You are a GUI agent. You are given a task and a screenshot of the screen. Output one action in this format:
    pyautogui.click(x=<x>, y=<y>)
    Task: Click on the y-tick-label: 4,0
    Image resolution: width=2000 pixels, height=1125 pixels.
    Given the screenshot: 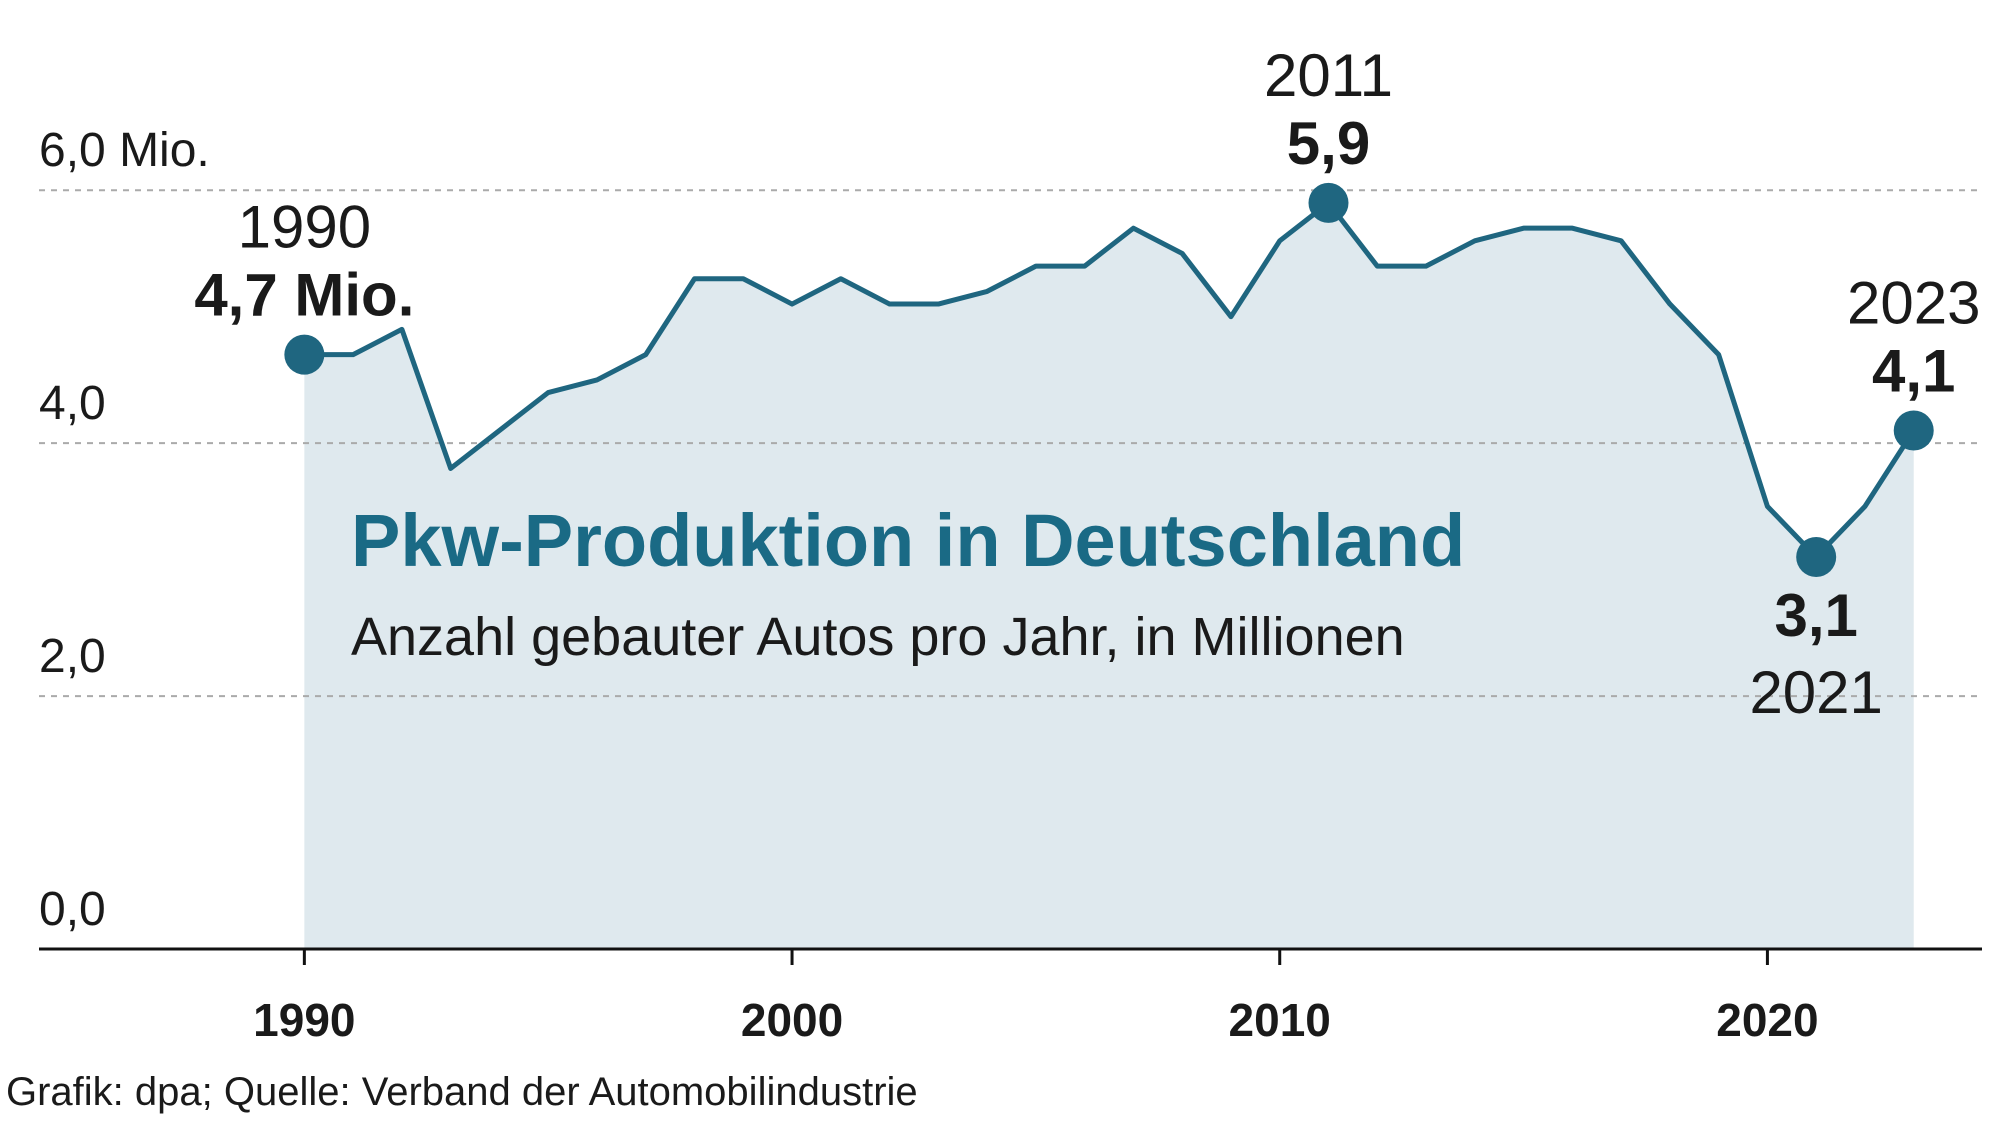 What is the action you would take?
    pyautogui.click(x=72, y=403)
    